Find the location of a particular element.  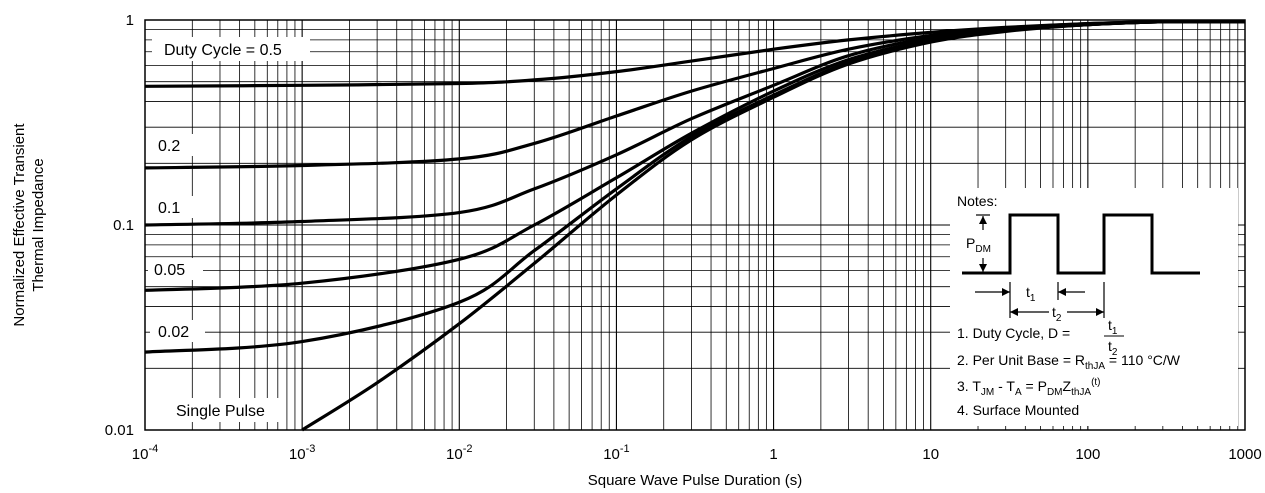

label-bg-single is located at coordinates (227, 410).